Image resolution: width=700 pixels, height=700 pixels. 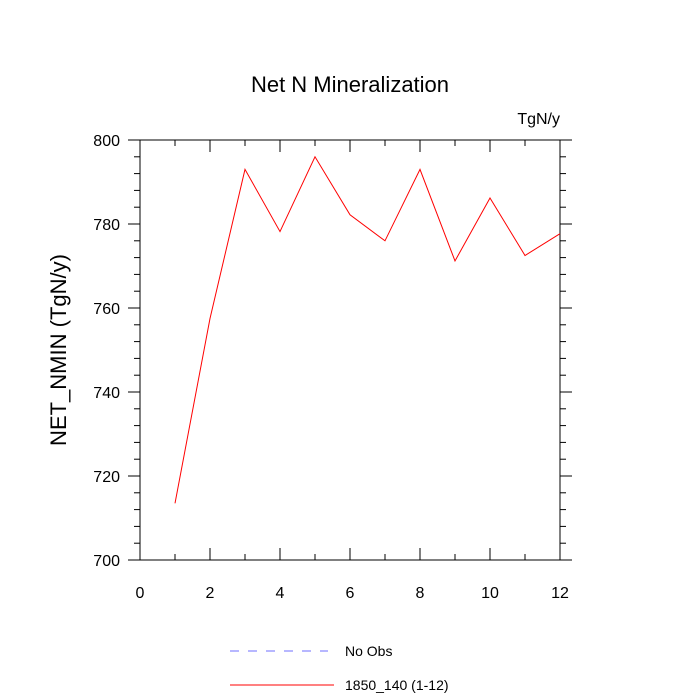 I want to click on chart-title: Net N Mineralization, so click(x=350, y=84).